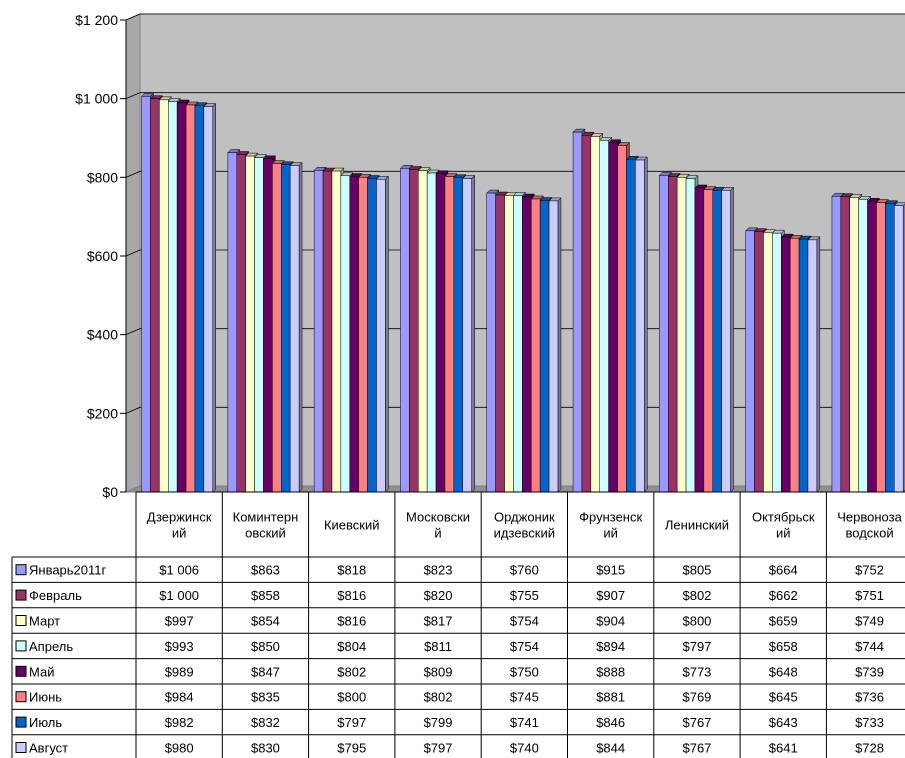 Image resolution: width=905 pixels, height=758 pixels. Describe the element at coordinates (265, 646) in the screenshot. I see `data-cell: $850` at that location.